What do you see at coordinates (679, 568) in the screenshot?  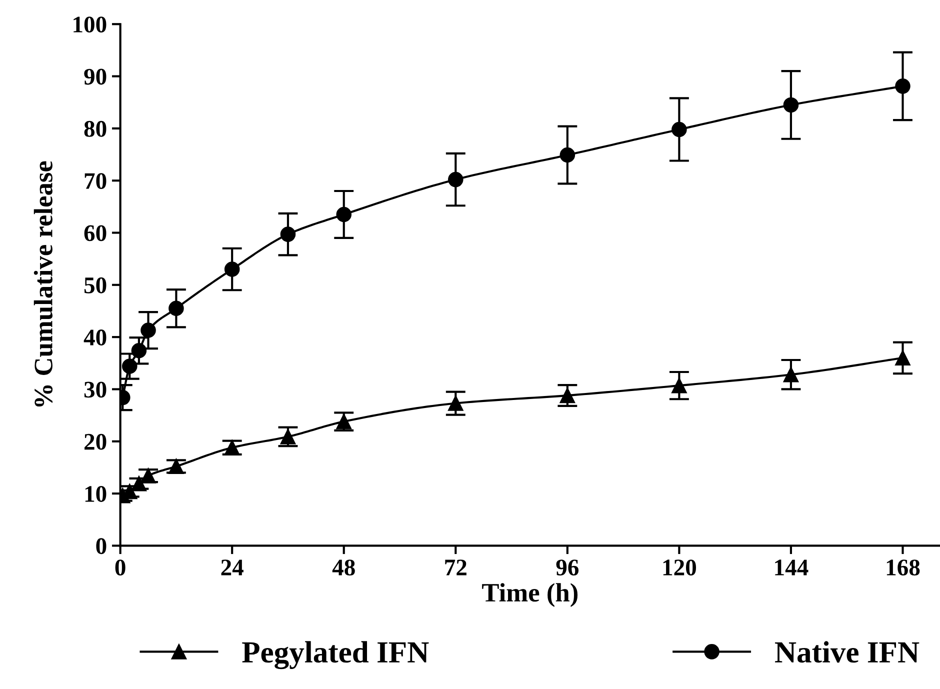 I see `x-tick-label: 120` at bounding box center [679, 568].